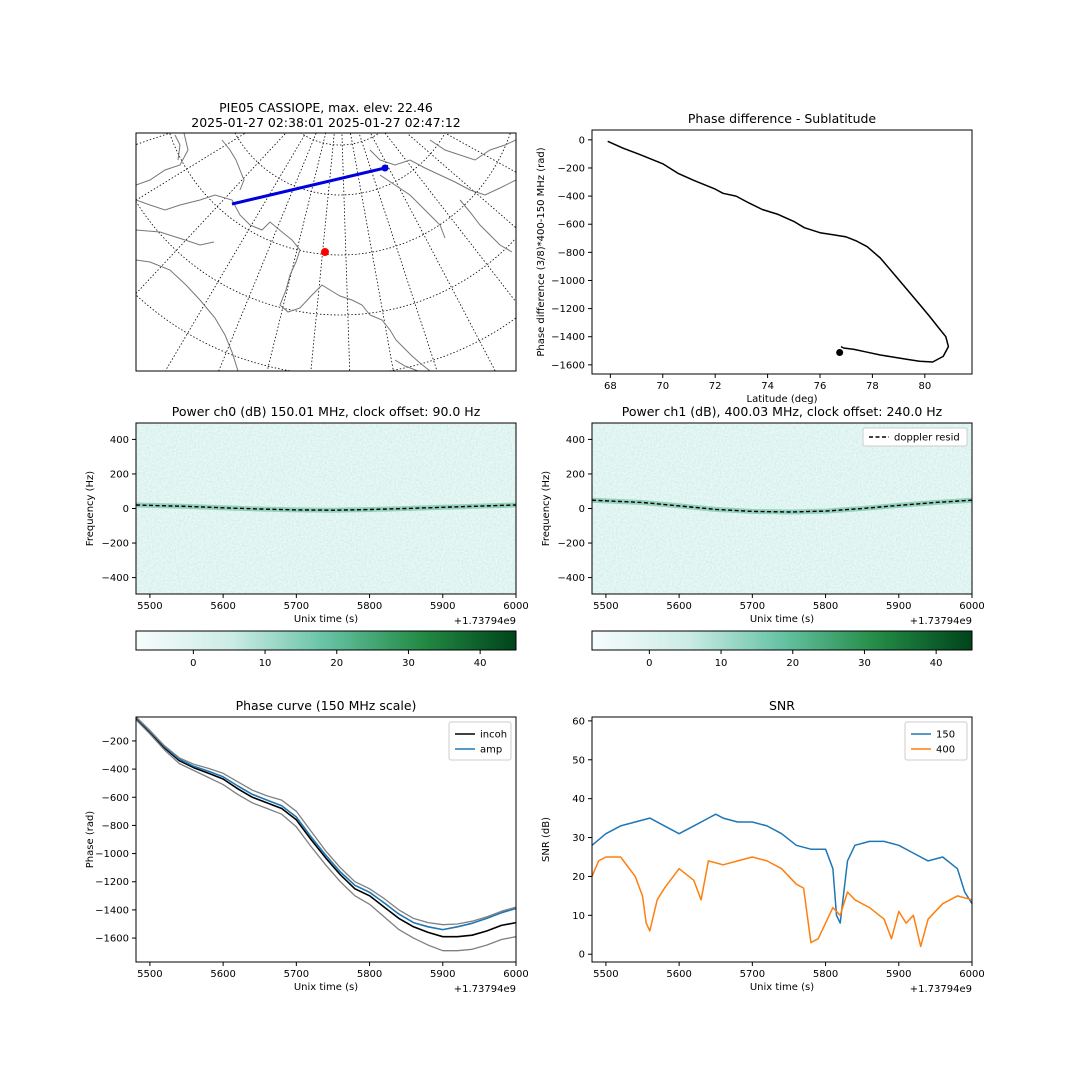  What do you see at coordinates (782, 118) in the screenshot?
I see `phase_lat-title: Phase difference - Sublatitude` at bounding box center [782, 118].